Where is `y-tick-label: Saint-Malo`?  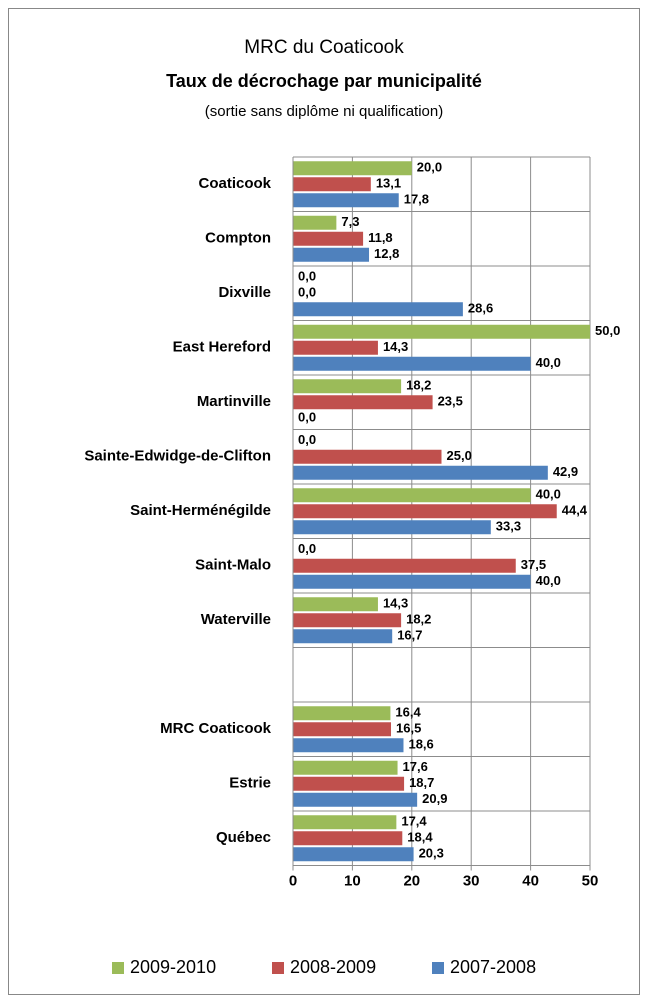 y-tick-label: Saint-Malo is located at coordinates (233, 565).